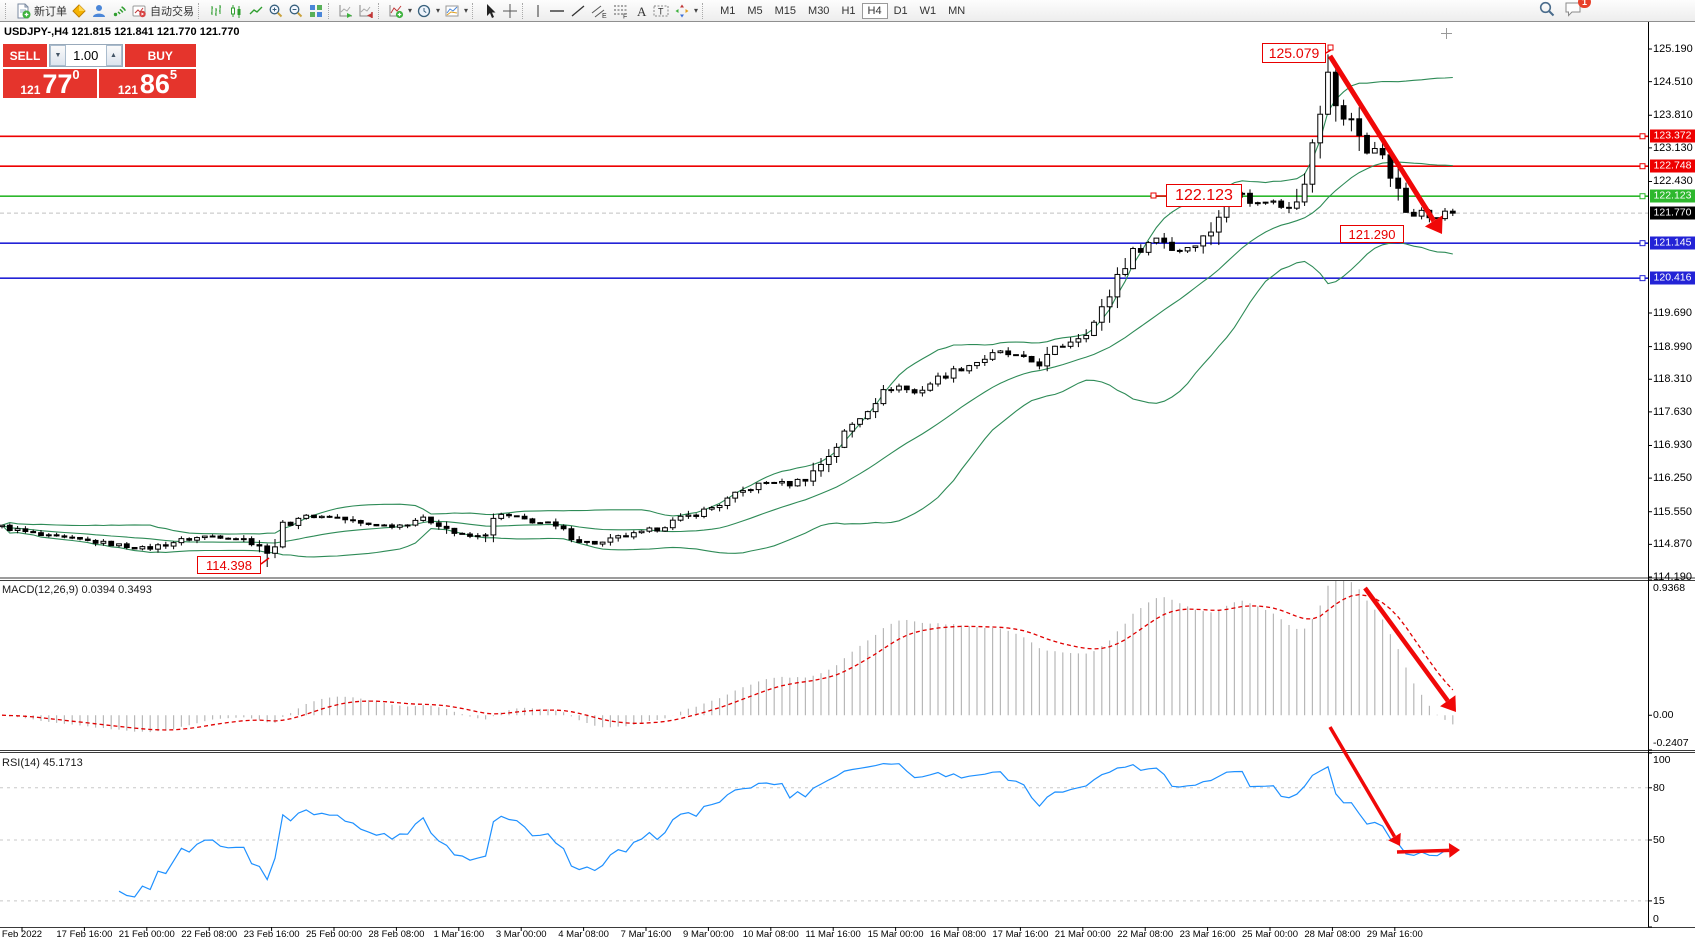 This screenshot has height=943, width=1695. I want to click on fibonacci-tool: F, so click(621, 10).